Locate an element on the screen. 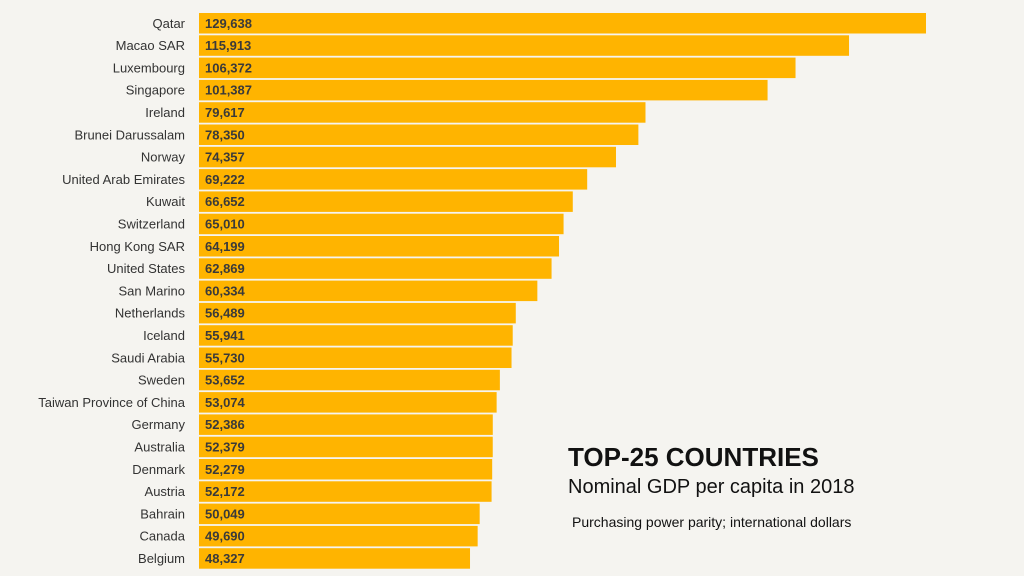 This screenshot has height=576, width=1024. value-label: 53,652 is located at coordinates (225, 380).